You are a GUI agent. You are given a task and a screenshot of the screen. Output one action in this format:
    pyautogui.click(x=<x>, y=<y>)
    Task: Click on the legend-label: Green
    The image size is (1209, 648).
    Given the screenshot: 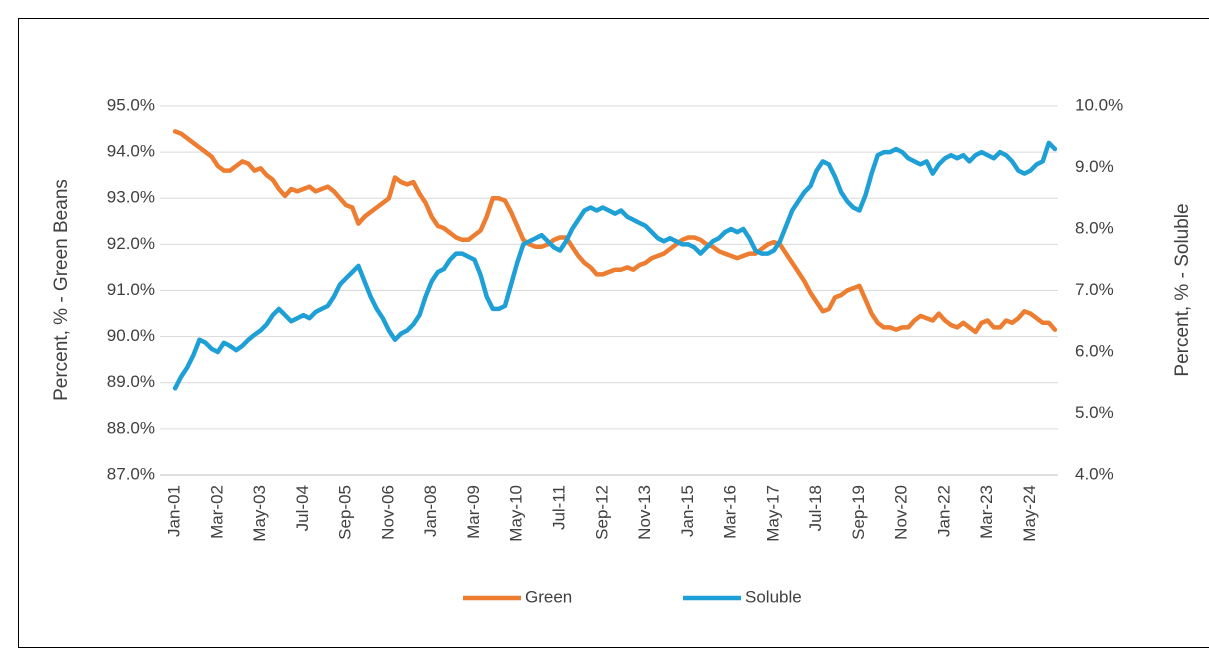 What is the action you would take?
    pyautogui.click(x=548, y=596)
    